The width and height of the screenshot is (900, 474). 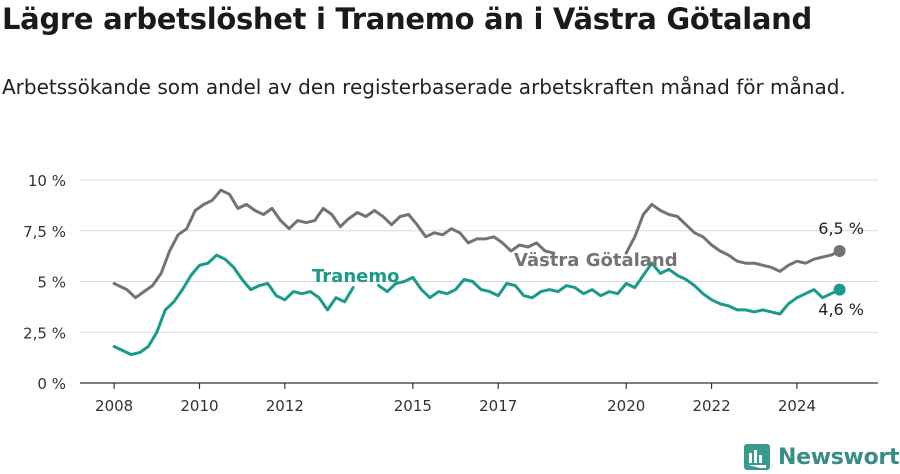 I want to click on x-tick-label: 2008, so click(x=114, y=406).